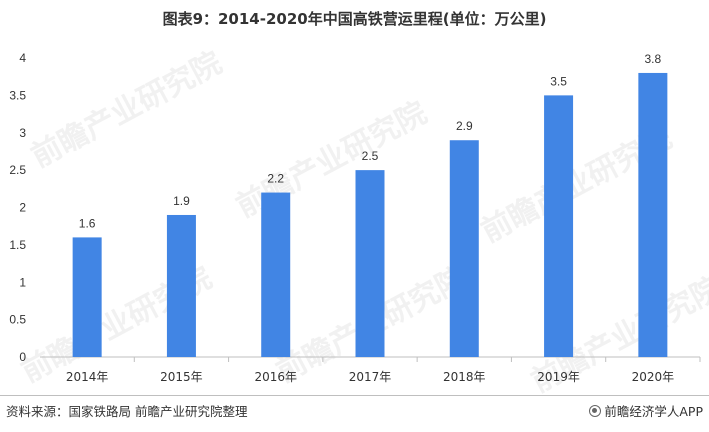 The width and height of the screenshot is (709, 432). Describe the element at coordinates (17, 320) in the screenshot. I see `y-tick-label: 0.5` at that location.